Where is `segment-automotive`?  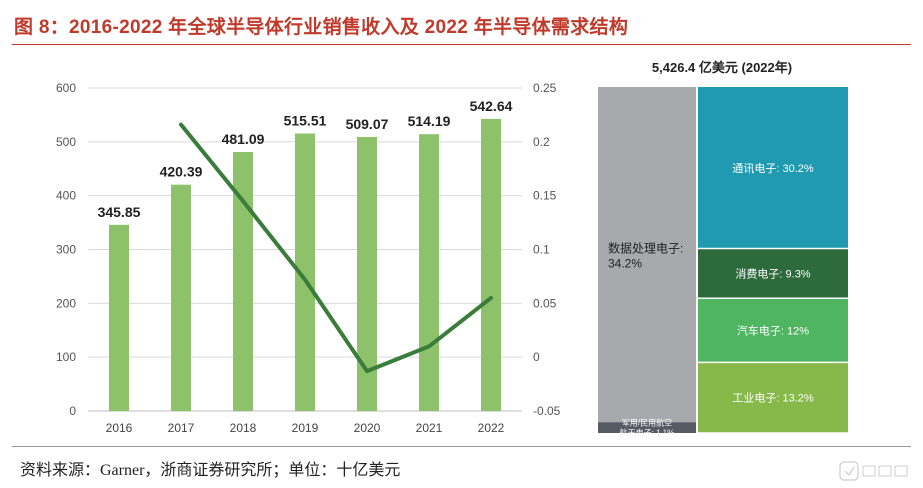 segment-automotive is located at coordinates (773, 330).